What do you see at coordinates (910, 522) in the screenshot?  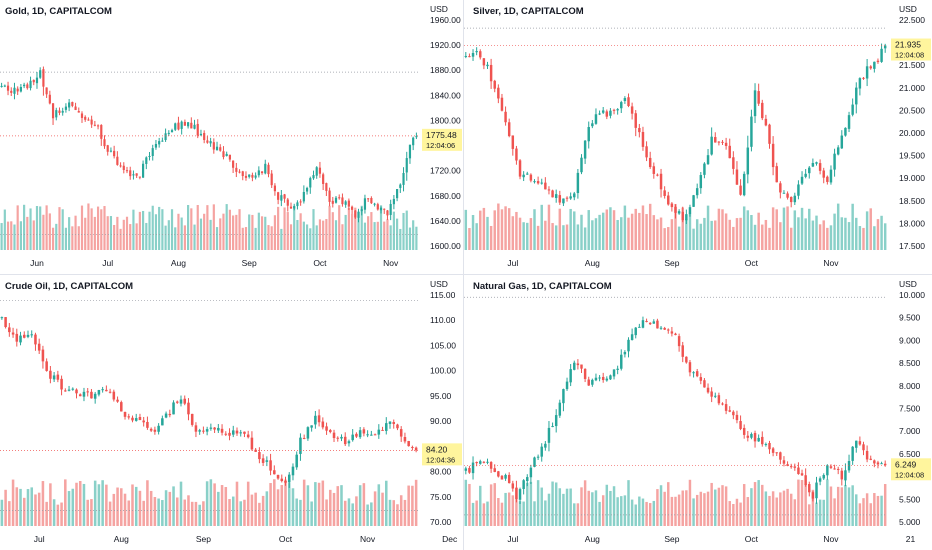 I see `y-tick-label: 5.000` at bounding box center [910, 522].